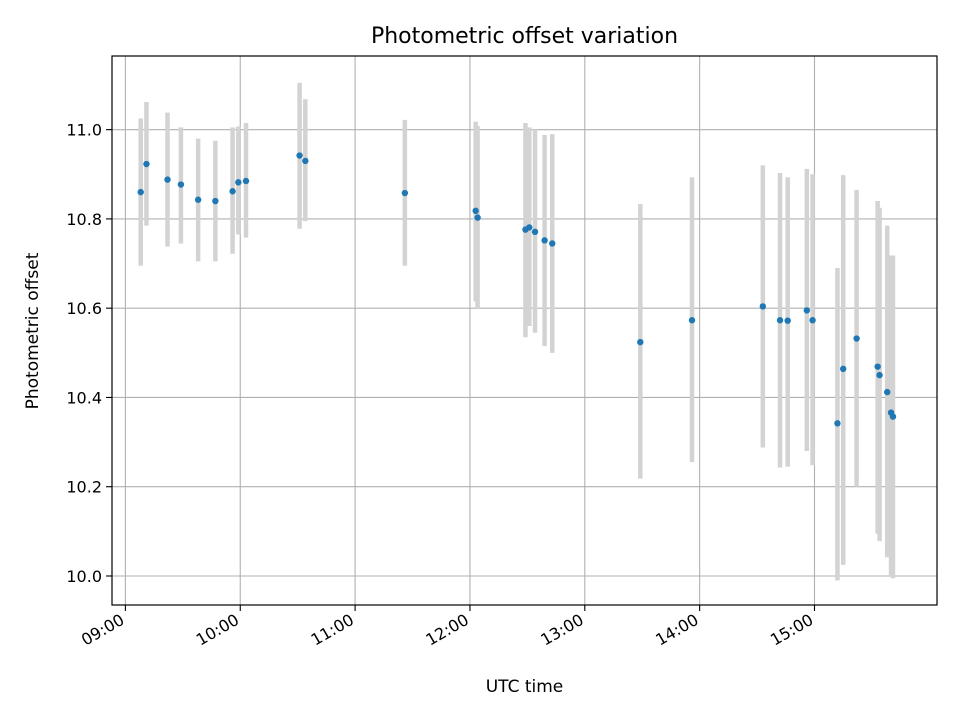 Image resolution: width=960 pixels, height=720 pixels. Describe the element at coordinates (84, 219) in the screenshot. I see `y-tick-label: 10.8` at that location.